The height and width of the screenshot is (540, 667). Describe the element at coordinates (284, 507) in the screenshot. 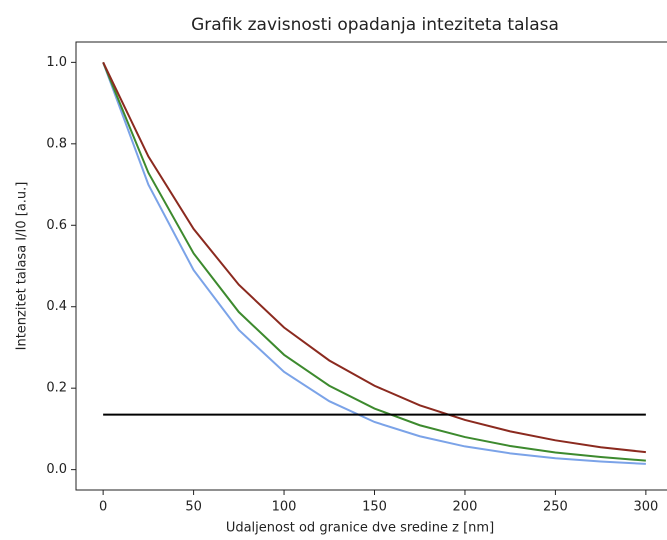

I see `x-tick-label: 100` at that location.